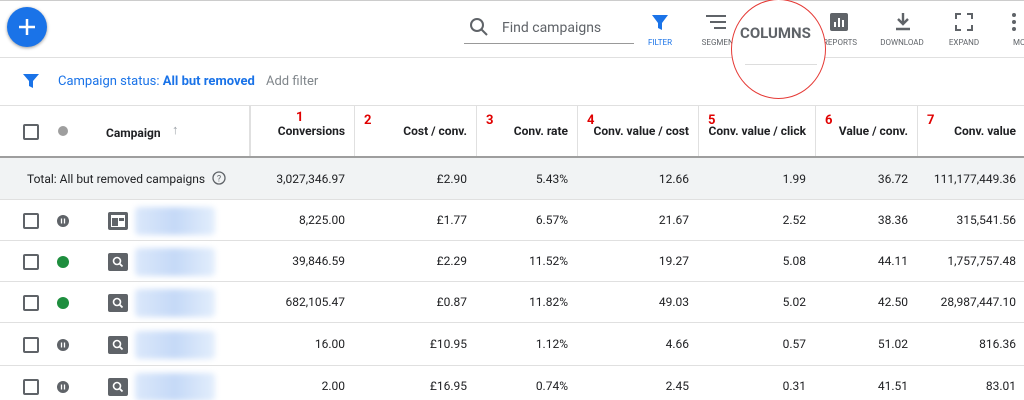  Describe the element at coordinates (311, 131) in the screenshot. I see `column-header: Conversions` at that location.